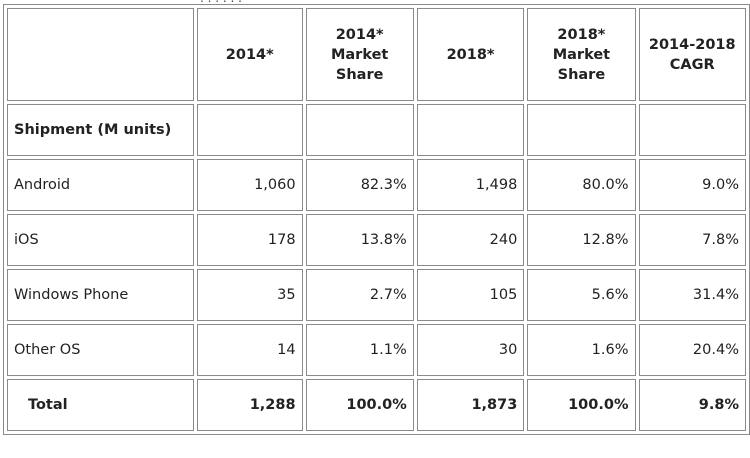 This screenshot has width=750, height=458. I want to click on value-cell: 1,288, so click(249, 405).